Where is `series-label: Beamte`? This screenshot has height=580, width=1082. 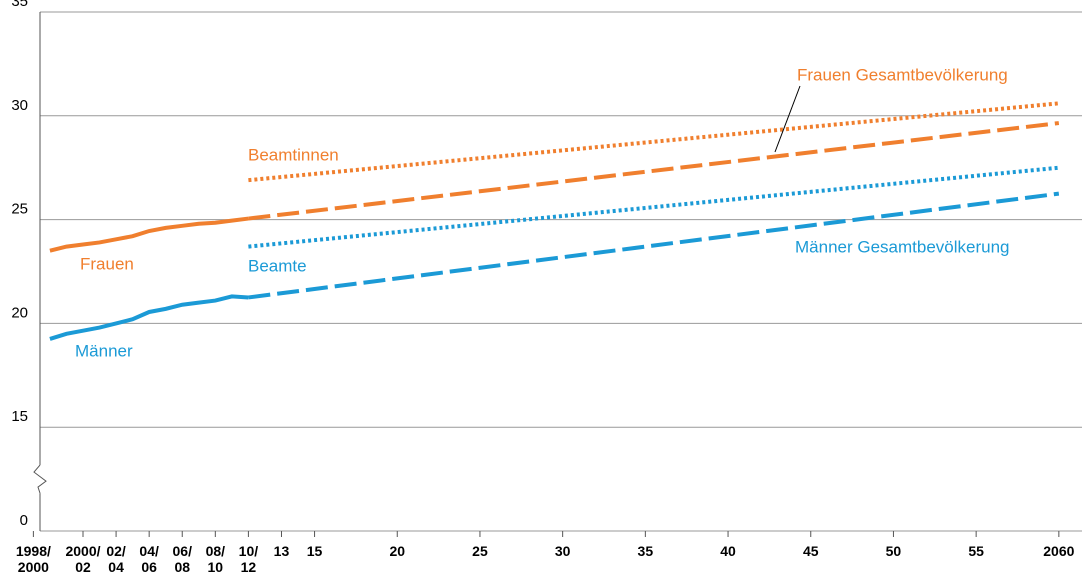 series-label: Beamte is located at coordinates (277, 265).